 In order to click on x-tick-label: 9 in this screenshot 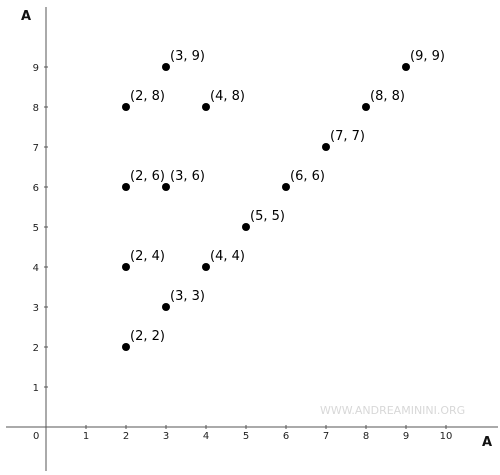, I will do `click(406, 436)`.